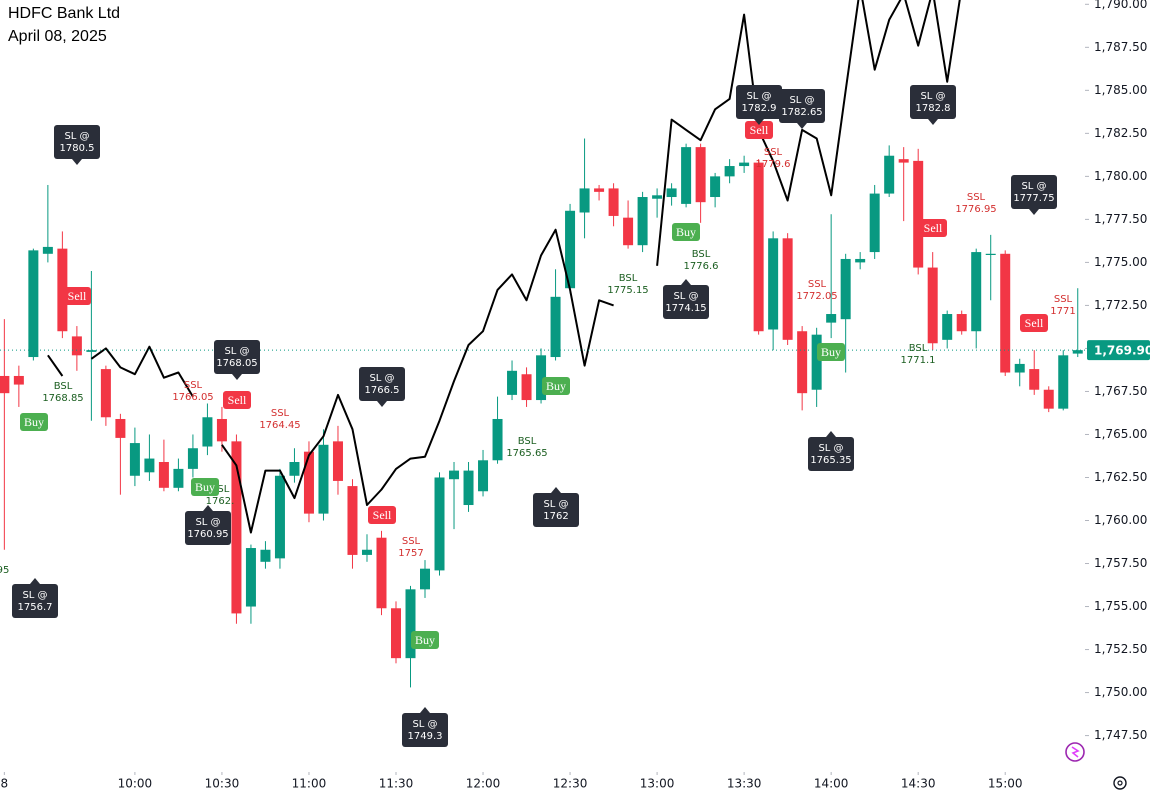 The height and width of the screenshot is (800, 1150). I want to click on x-tick-label: 12:30, so click(570, 784).